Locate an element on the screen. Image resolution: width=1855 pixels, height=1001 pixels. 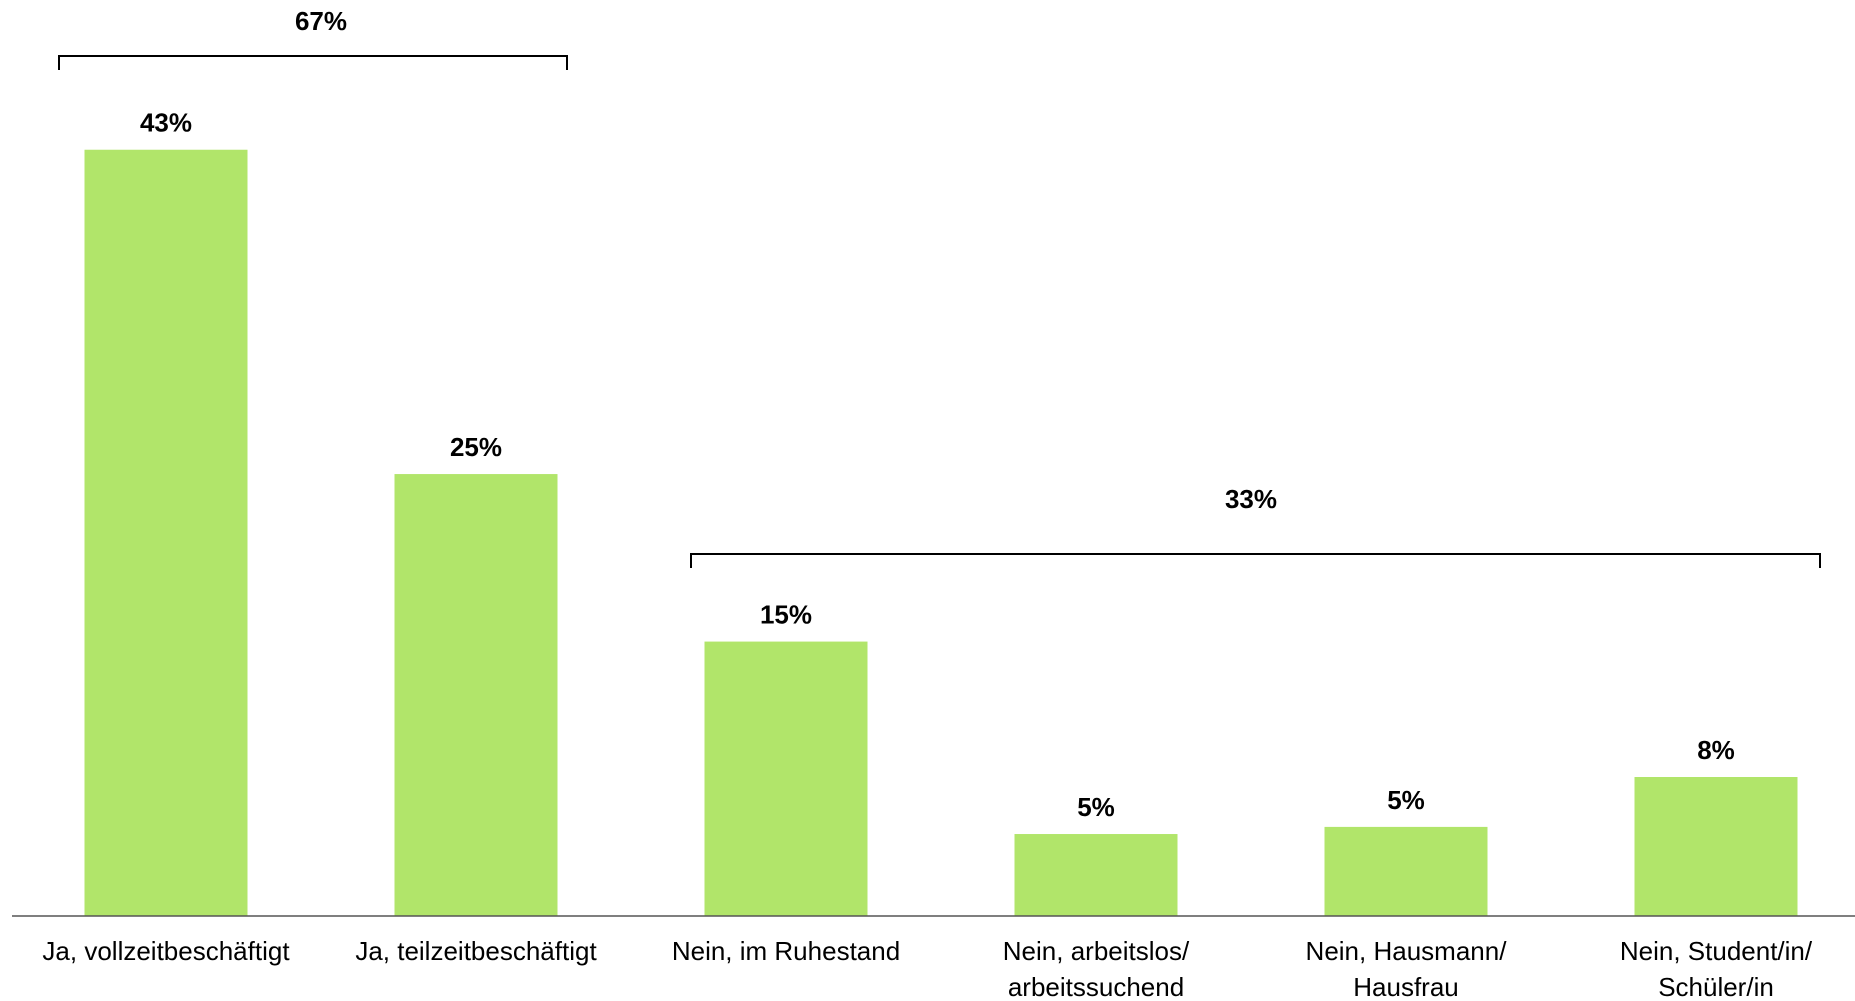
x-tick-label: Ja, vollzeitbeschäftigt is located at coordinates (166, 951).